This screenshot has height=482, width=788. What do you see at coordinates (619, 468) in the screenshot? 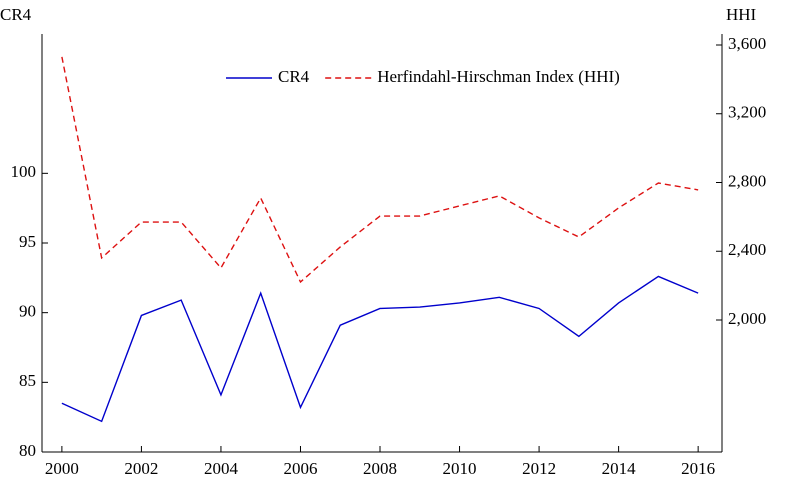
I see `x-tick-label: 2014` at bounding box center [619, 468].